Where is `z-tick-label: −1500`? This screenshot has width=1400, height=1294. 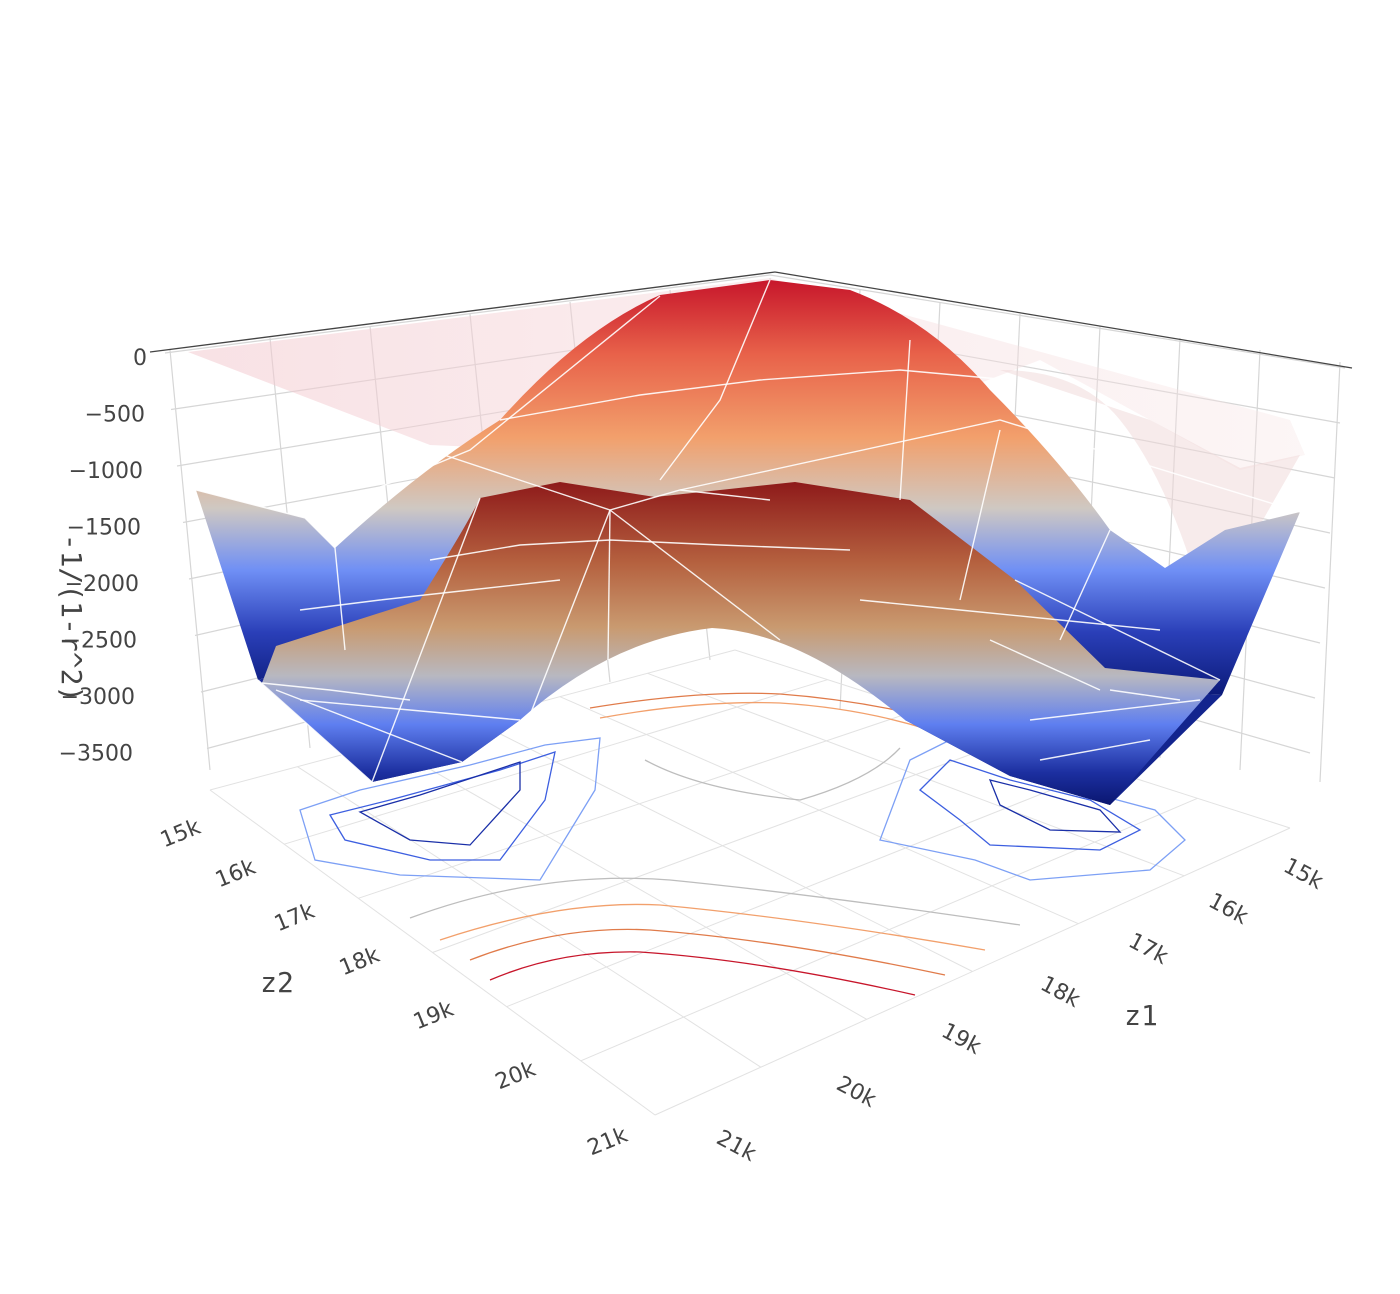
z-tick-label: −1500 is located at coordinates (104, 528).